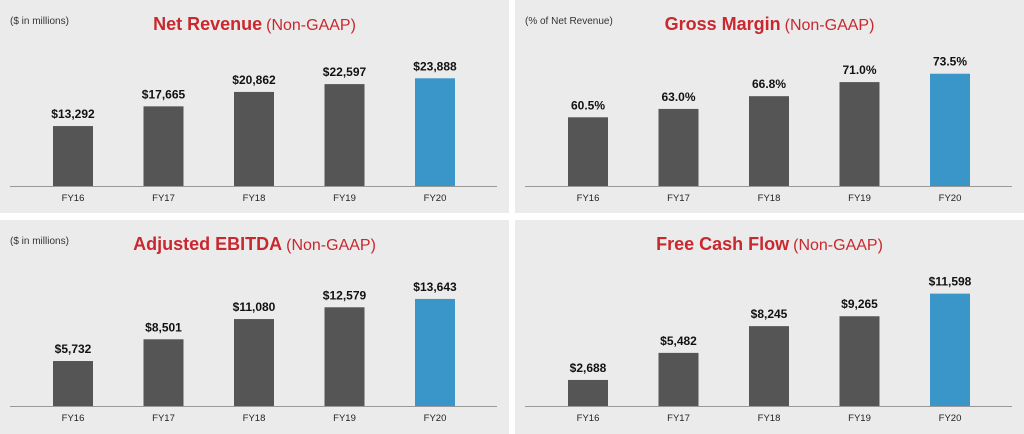  I want to click on value-label: $22,597, so click(345, 72).